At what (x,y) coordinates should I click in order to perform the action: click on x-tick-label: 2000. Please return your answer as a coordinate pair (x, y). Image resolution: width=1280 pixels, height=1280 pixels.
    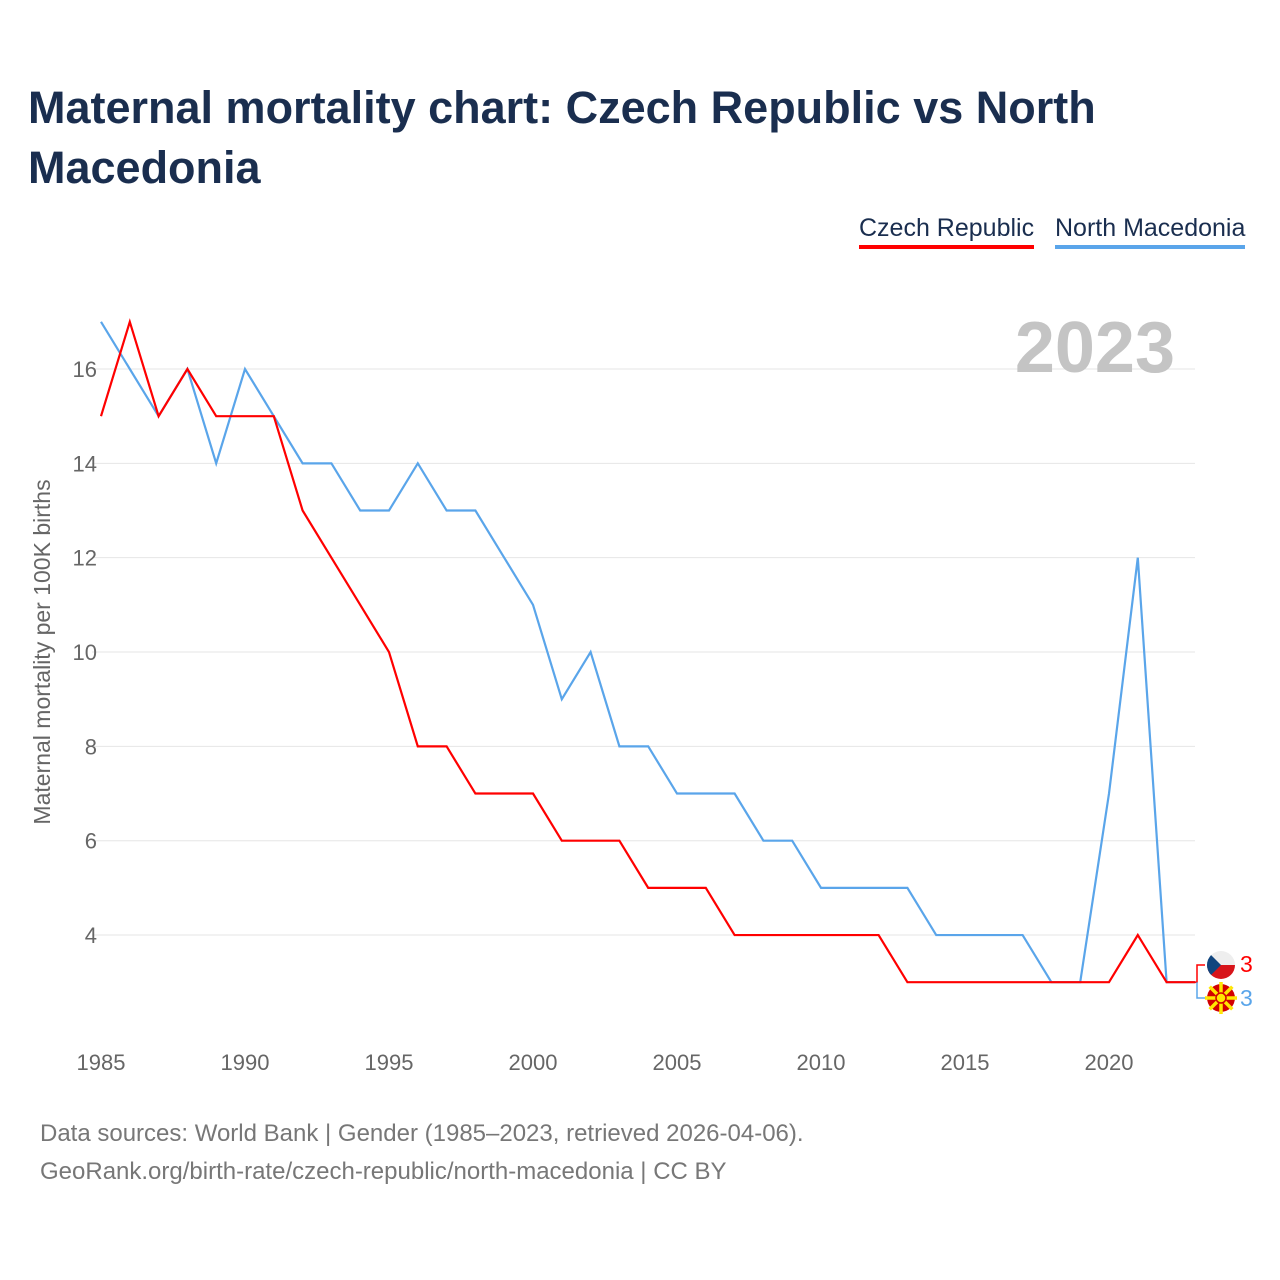
    Looking at the image, I should click on (533, 1062).